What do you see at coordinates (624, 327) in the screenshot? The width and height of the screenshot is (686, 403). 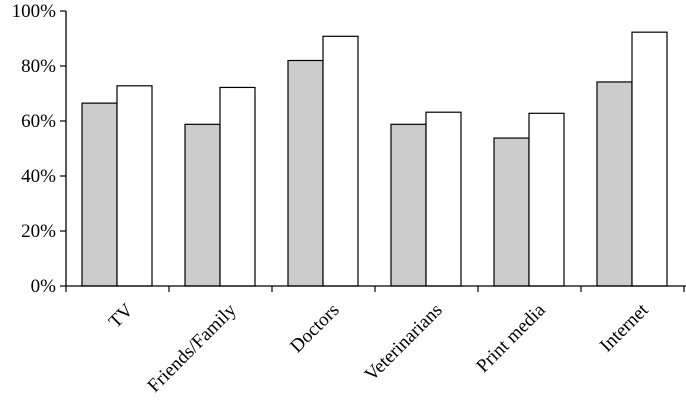 I see `x-category-label: Internet` at bounding box center [624, 327].